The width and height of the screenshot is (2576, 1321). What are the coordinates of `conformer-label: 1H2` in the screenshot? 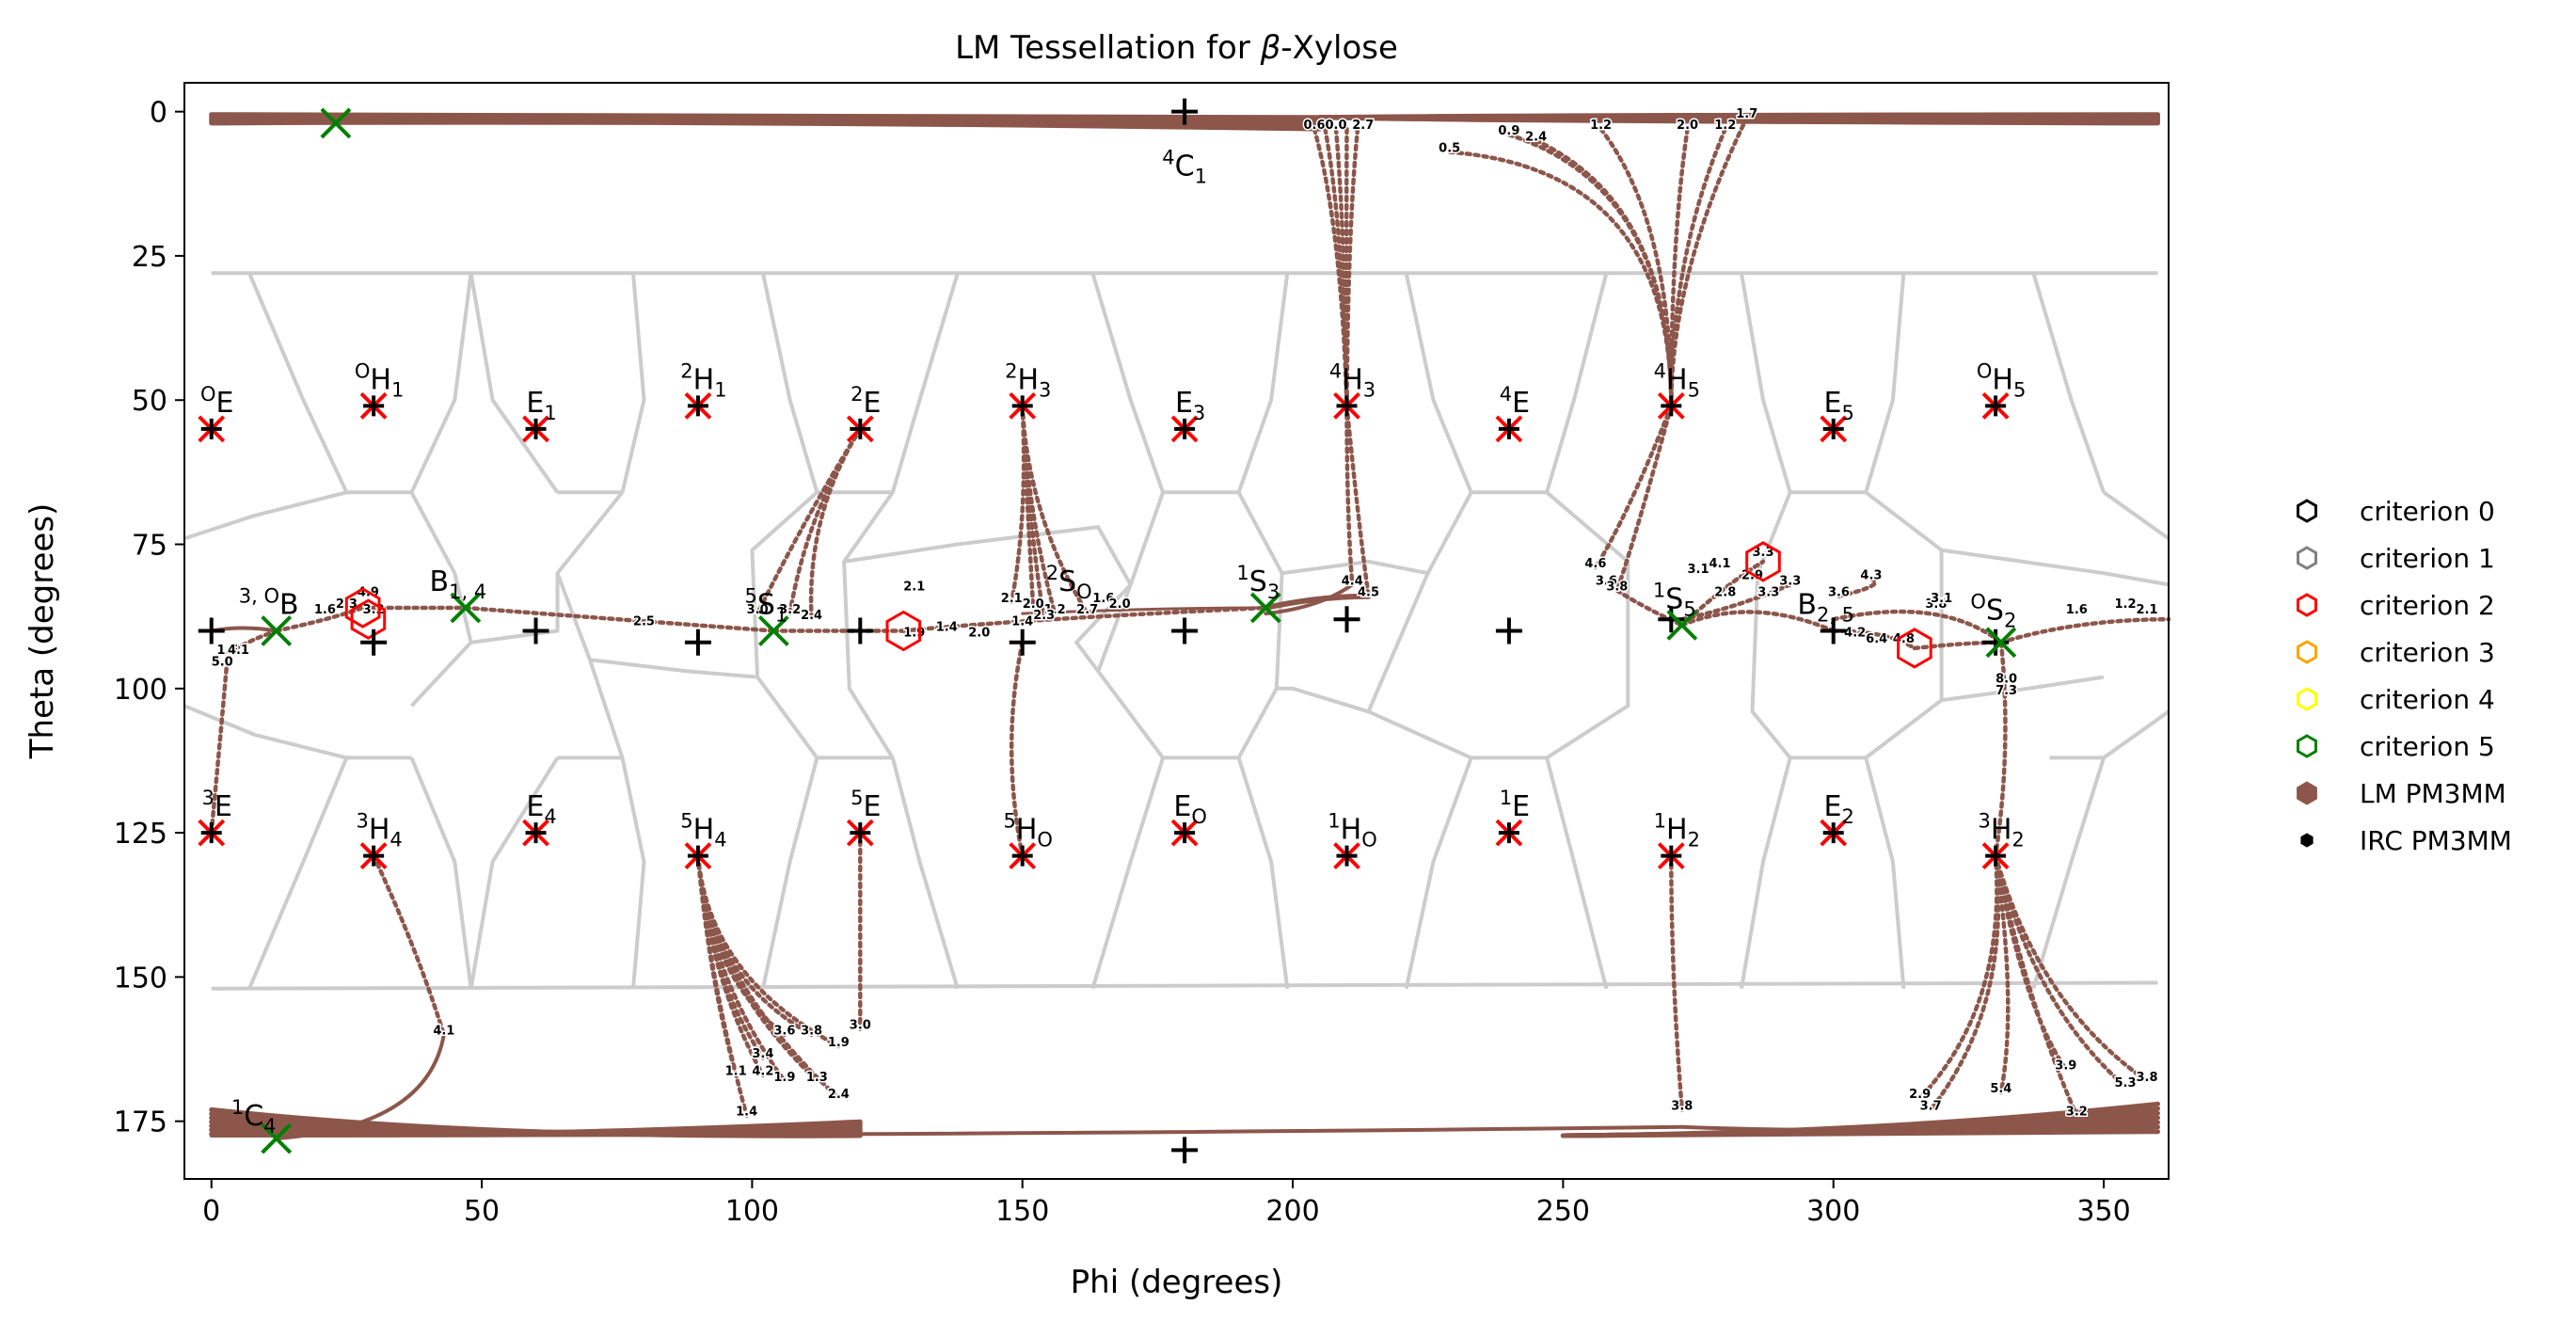 It's located at (1677, 830).